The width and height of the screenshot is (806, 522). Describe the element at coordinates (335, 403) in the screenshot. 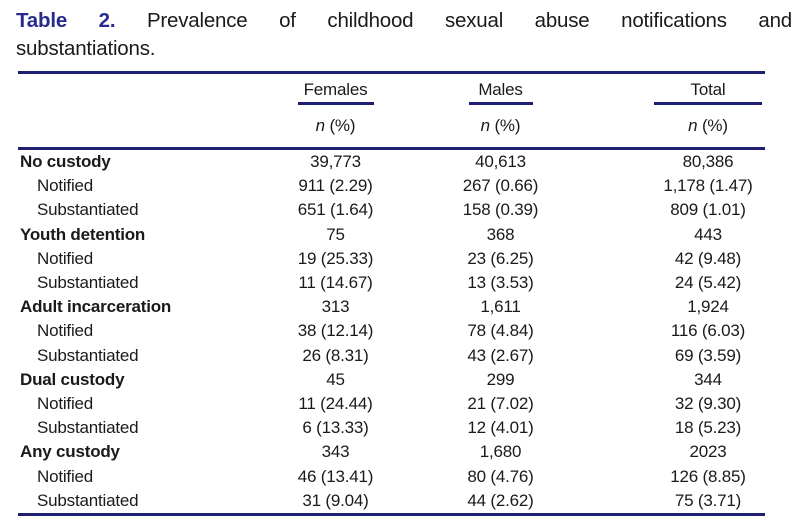

I see `females-value: 11 (24.44)` at that location.